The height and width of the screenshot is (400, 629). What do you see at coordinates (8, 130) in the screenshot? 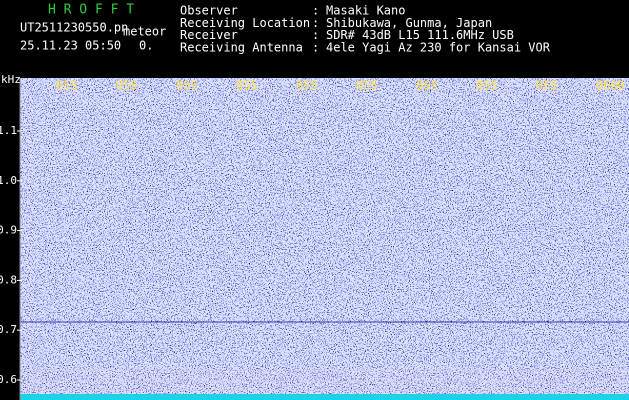
I see `y-tick-label: 1.1` at bounding box center [8, 130].